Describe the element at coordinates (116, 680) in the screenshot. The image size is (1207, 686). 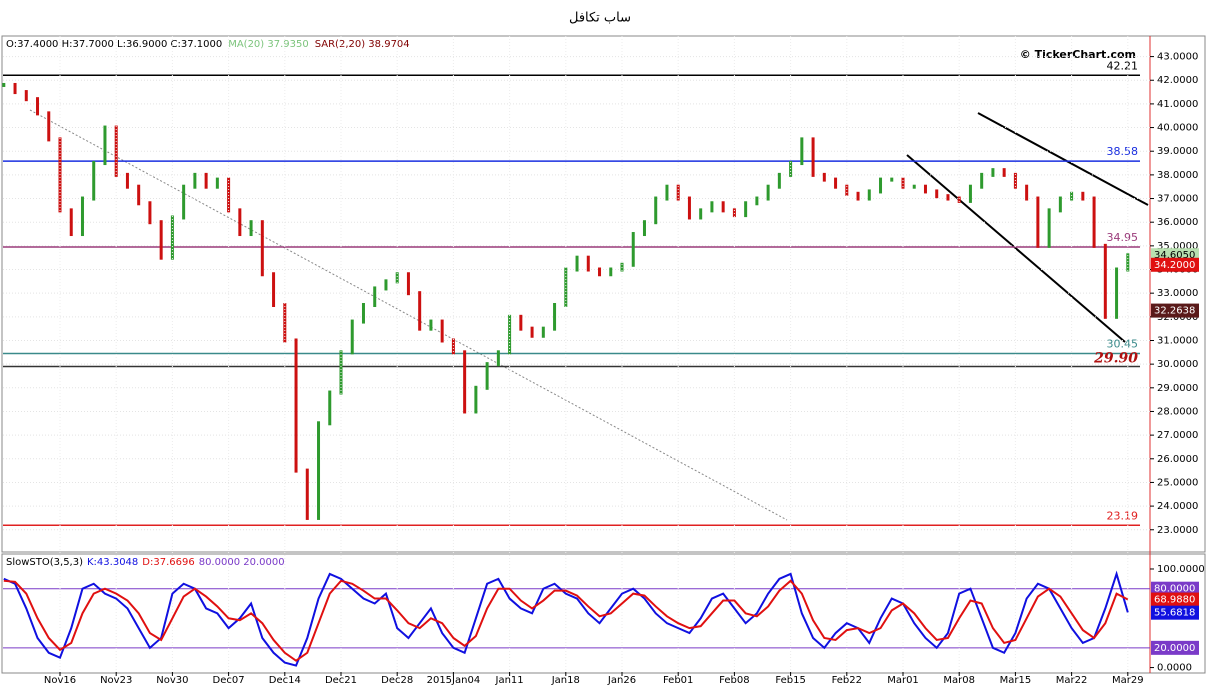
I see `x-tick-label: Nov23` at that location.